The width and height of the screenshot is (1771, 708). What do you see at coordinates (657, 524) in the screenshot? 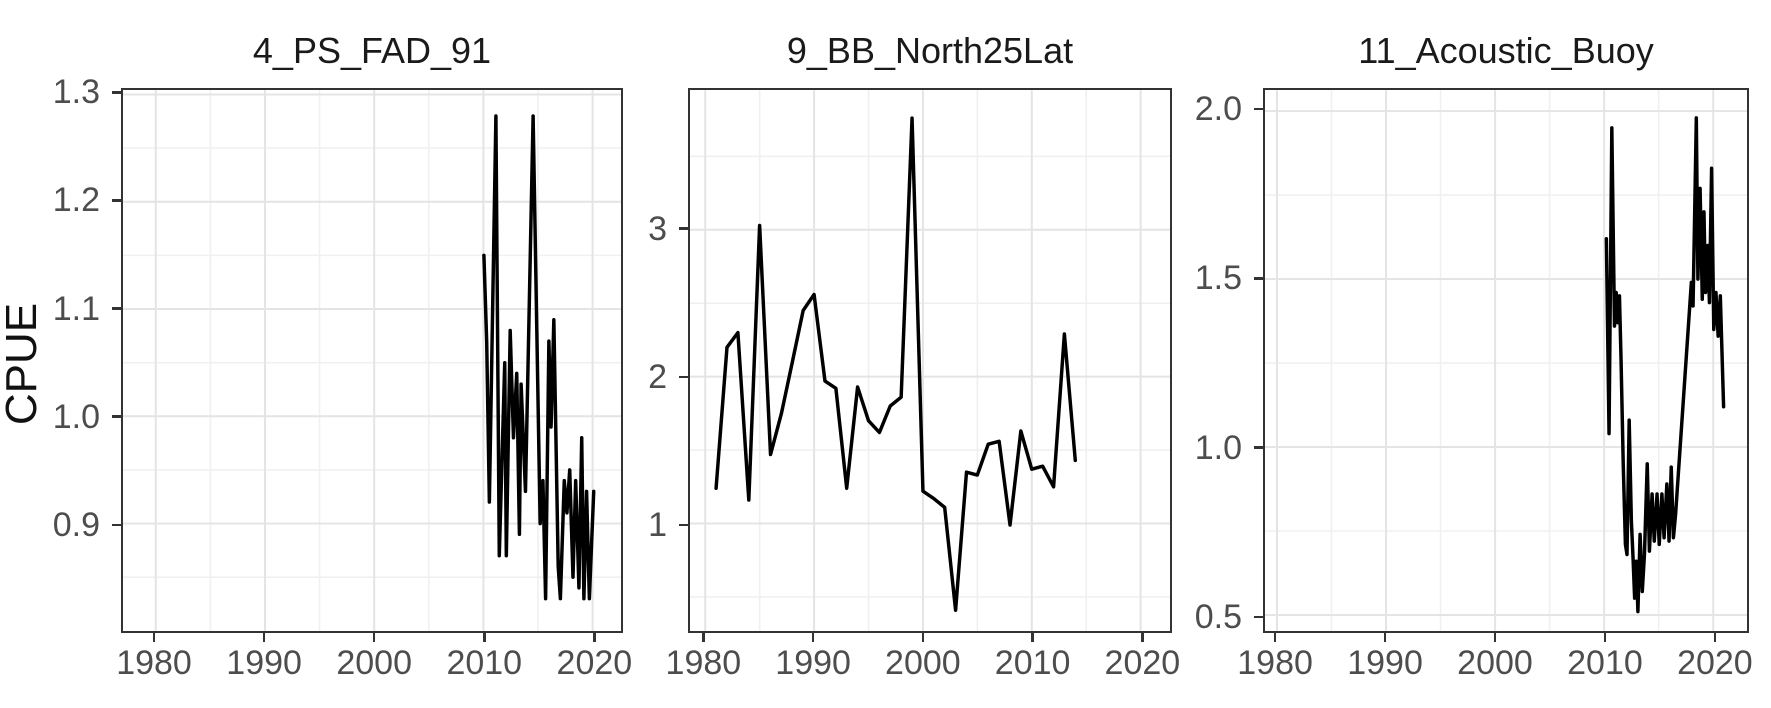
I see `y-axis-tick-label: 1` at bounding box center [657, 524].